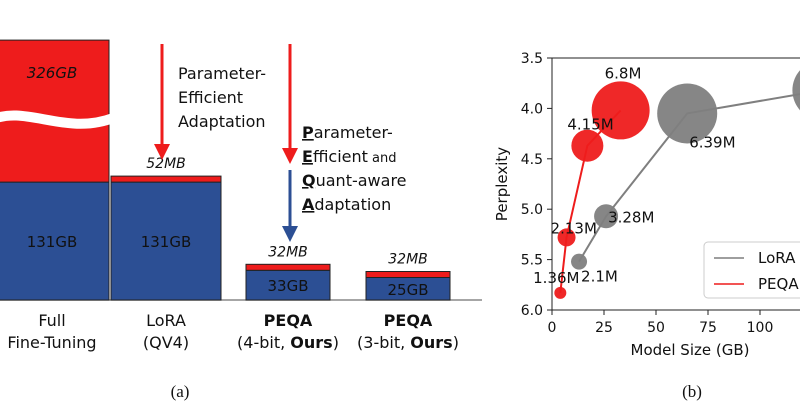  What do you see at coordinates (777, 258) in the screenshot?
I see `legend-label-lora: LoRA` at bounding box center [777, 258].